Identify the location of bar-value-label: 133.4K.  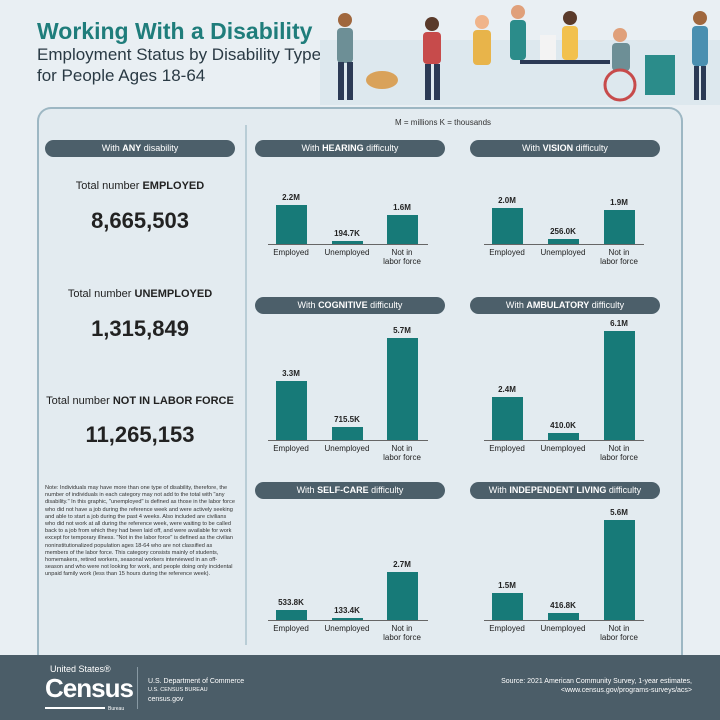
(347, 610).